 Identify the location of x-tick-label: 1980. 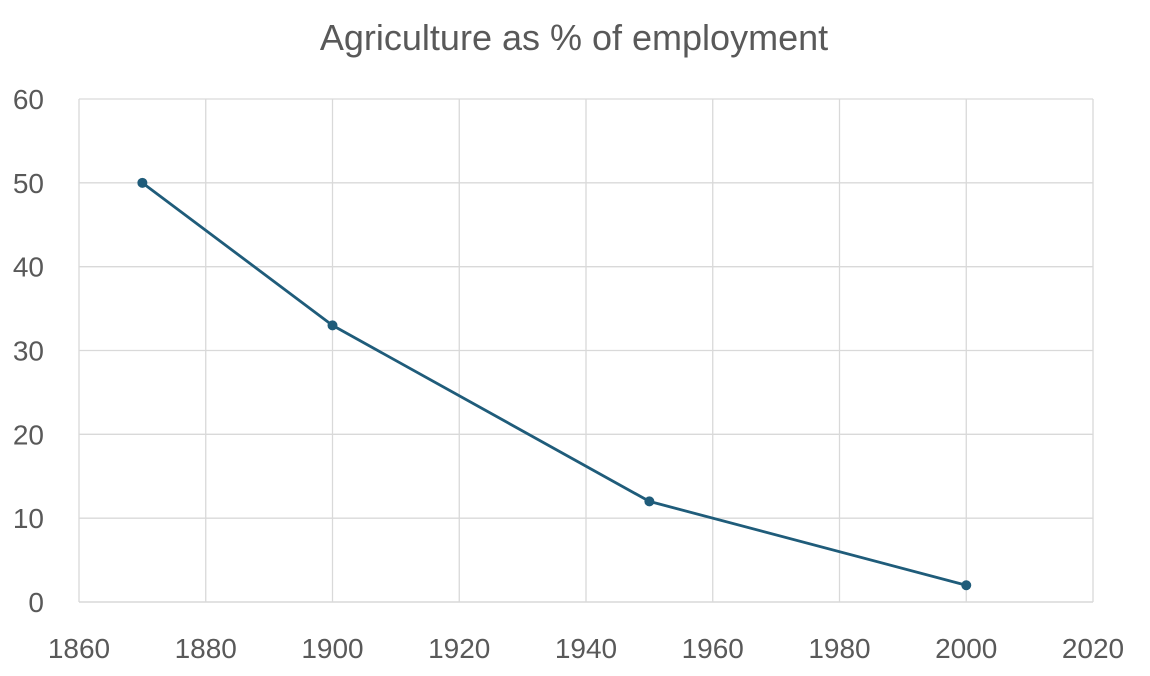
(839, 648).